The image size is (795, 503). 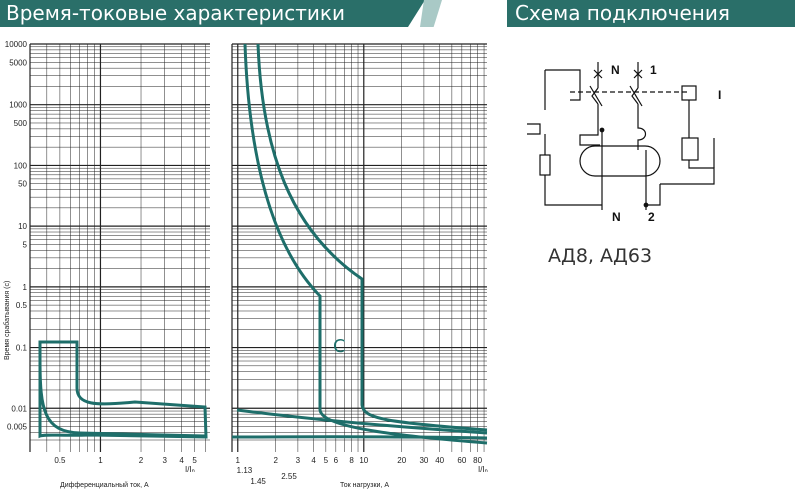 I want to click on terminal-1: 1, so click(x=653, y=70).